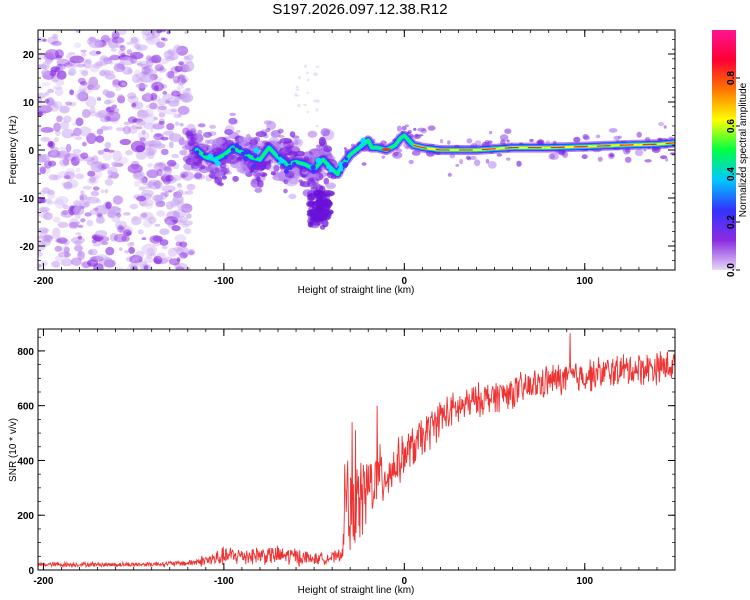 This screenshot has height=600, width=750. What do you see at coordinates (731, 78) in the screenshot?
I see `colorbar-tick-label: 0.8` at bounding box center [731, 78].